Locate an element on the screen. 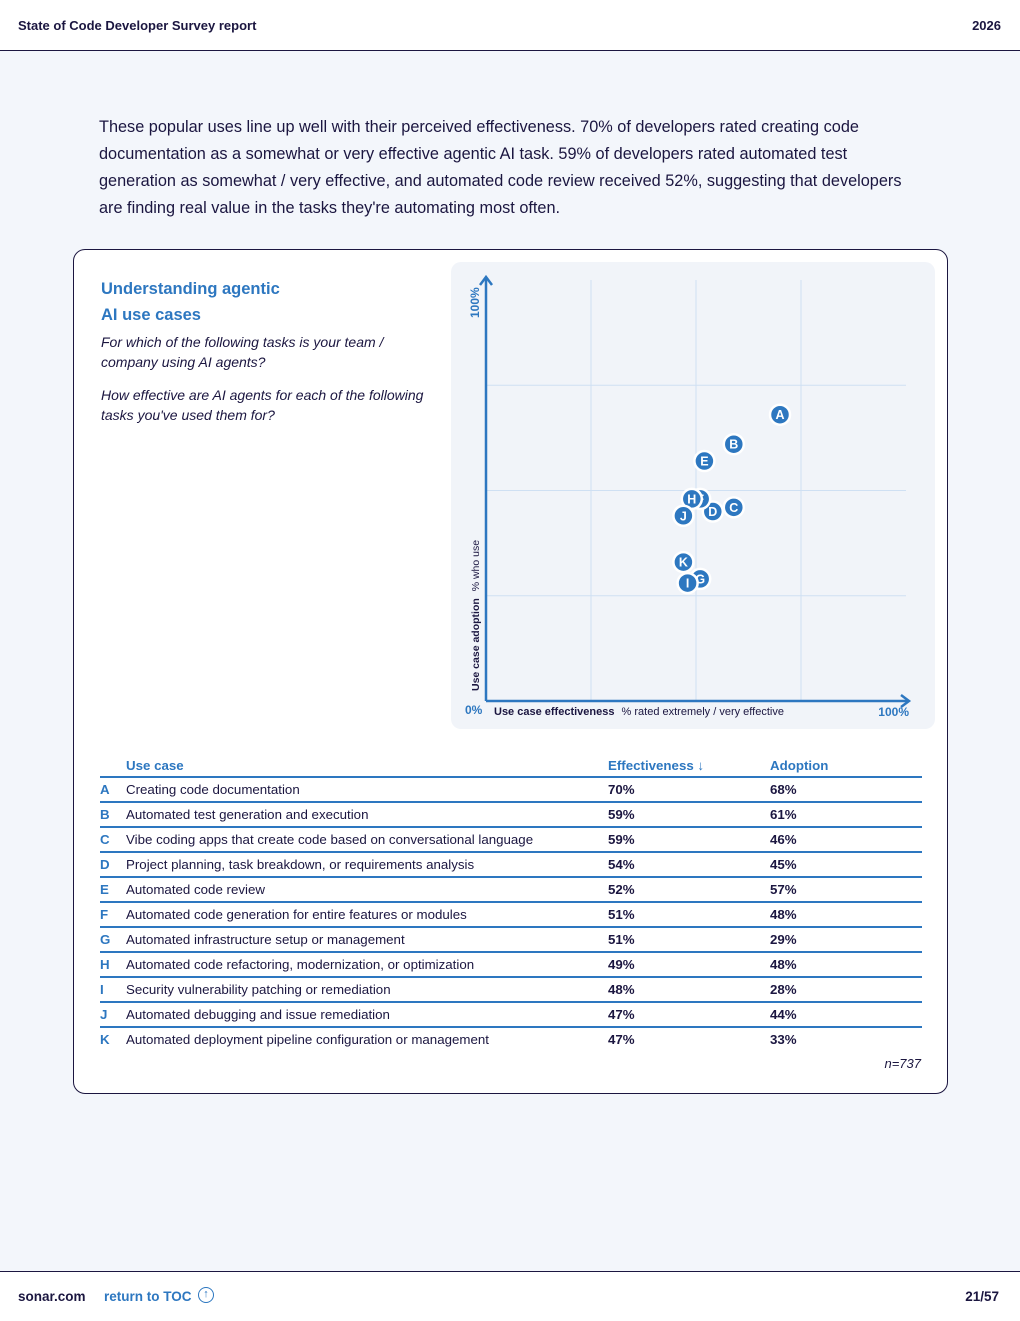 Image resolution: width=1020 pixels, height=1321 pixels. page-number: 21/57 is located at coordinates (982, 1296).